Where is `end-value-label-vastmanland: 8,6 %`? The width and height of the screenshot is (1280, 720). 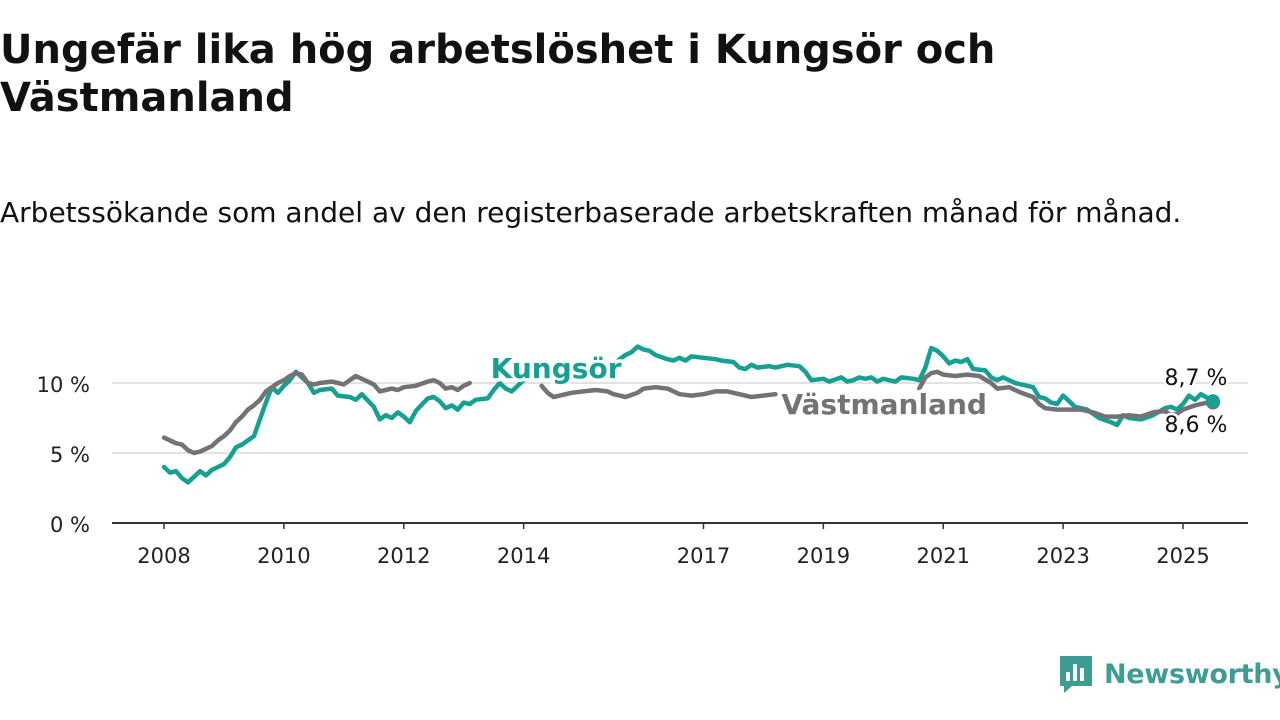 end-value-label-vastmanland: 8,6 % is located at coordinates (1196, 425).